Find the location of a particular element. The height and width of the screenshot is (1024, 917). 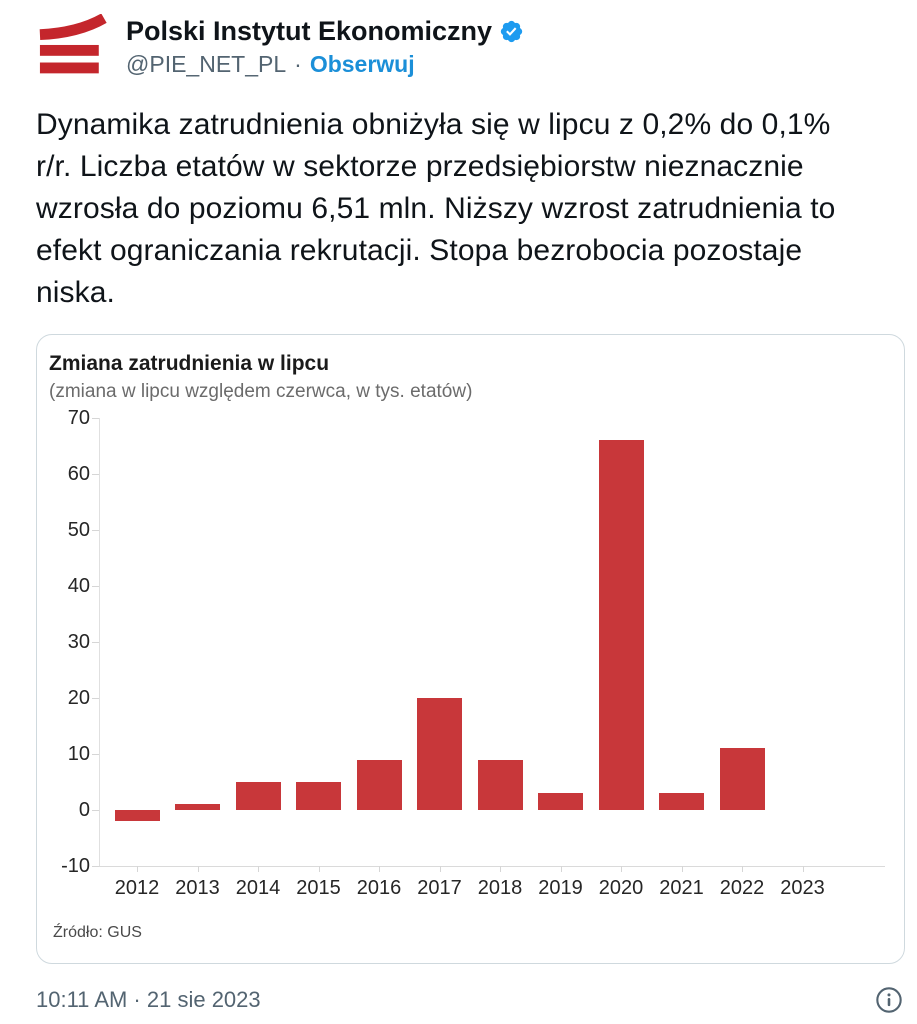

x-tick-label-2016: 2016 is located at coordinates (379, 888).